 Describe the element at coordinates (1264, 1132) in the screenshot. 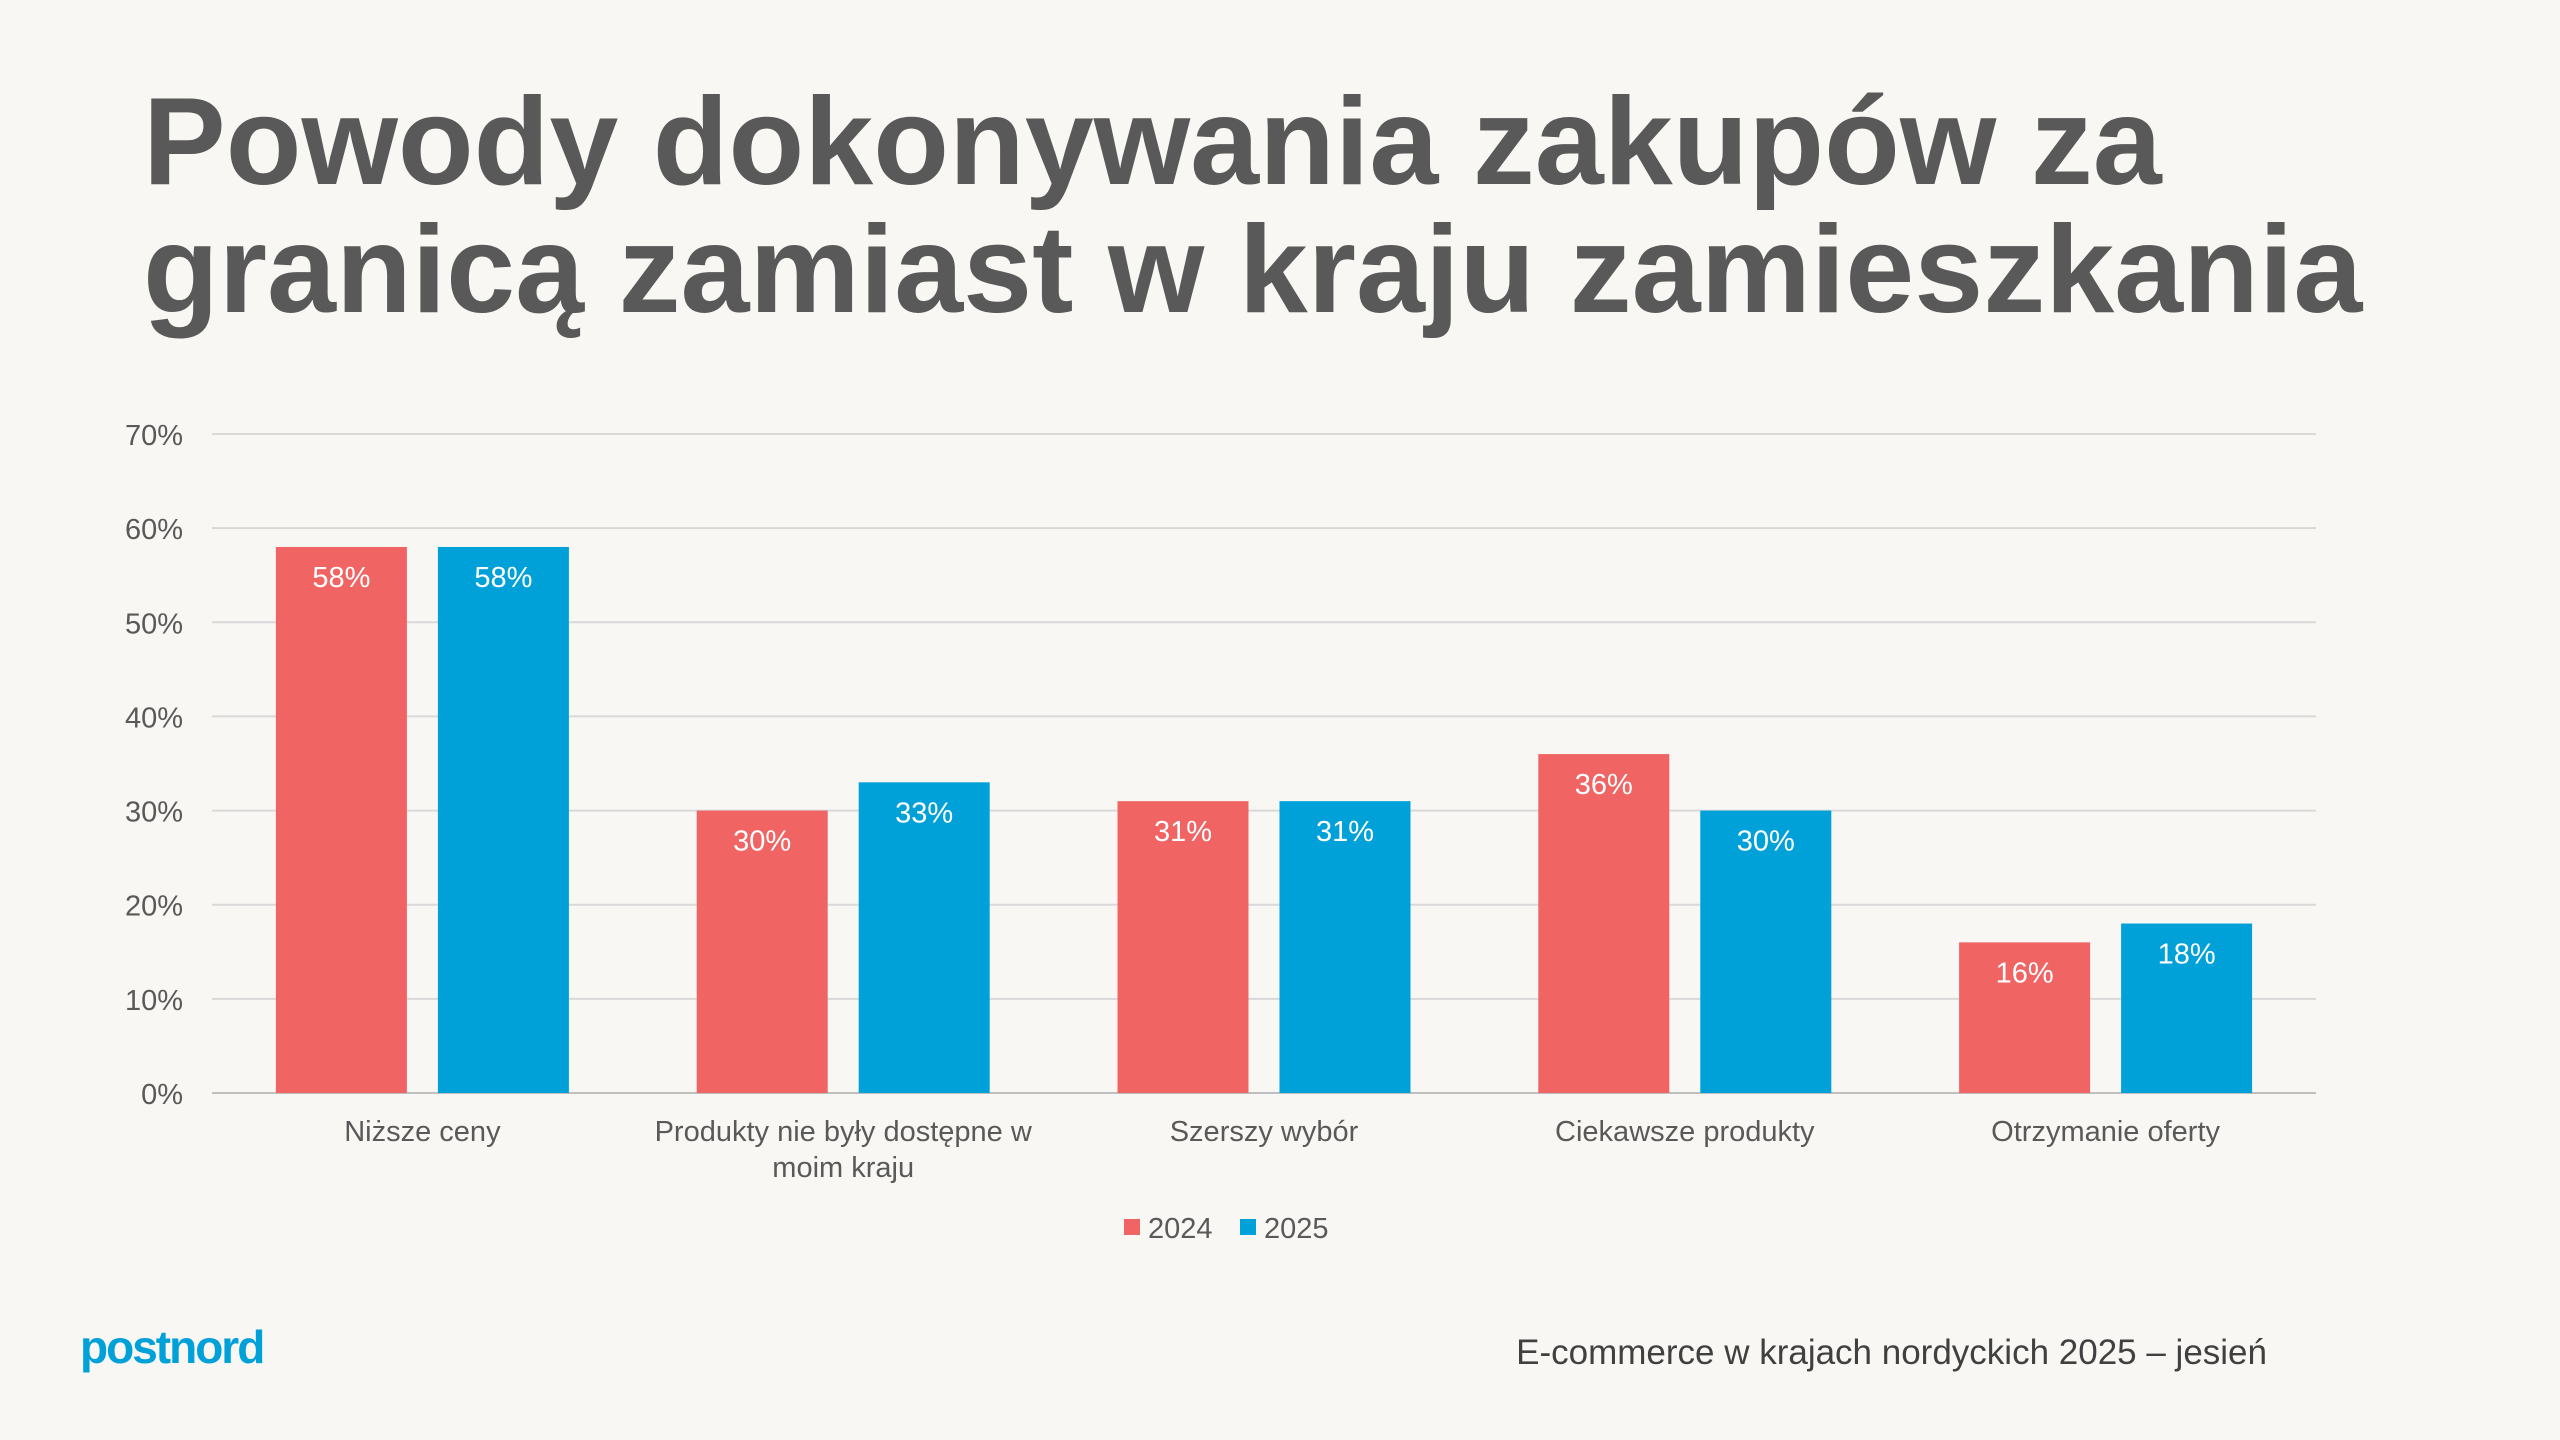

I see `x-tick-label: Szerszy wybór` at that location.